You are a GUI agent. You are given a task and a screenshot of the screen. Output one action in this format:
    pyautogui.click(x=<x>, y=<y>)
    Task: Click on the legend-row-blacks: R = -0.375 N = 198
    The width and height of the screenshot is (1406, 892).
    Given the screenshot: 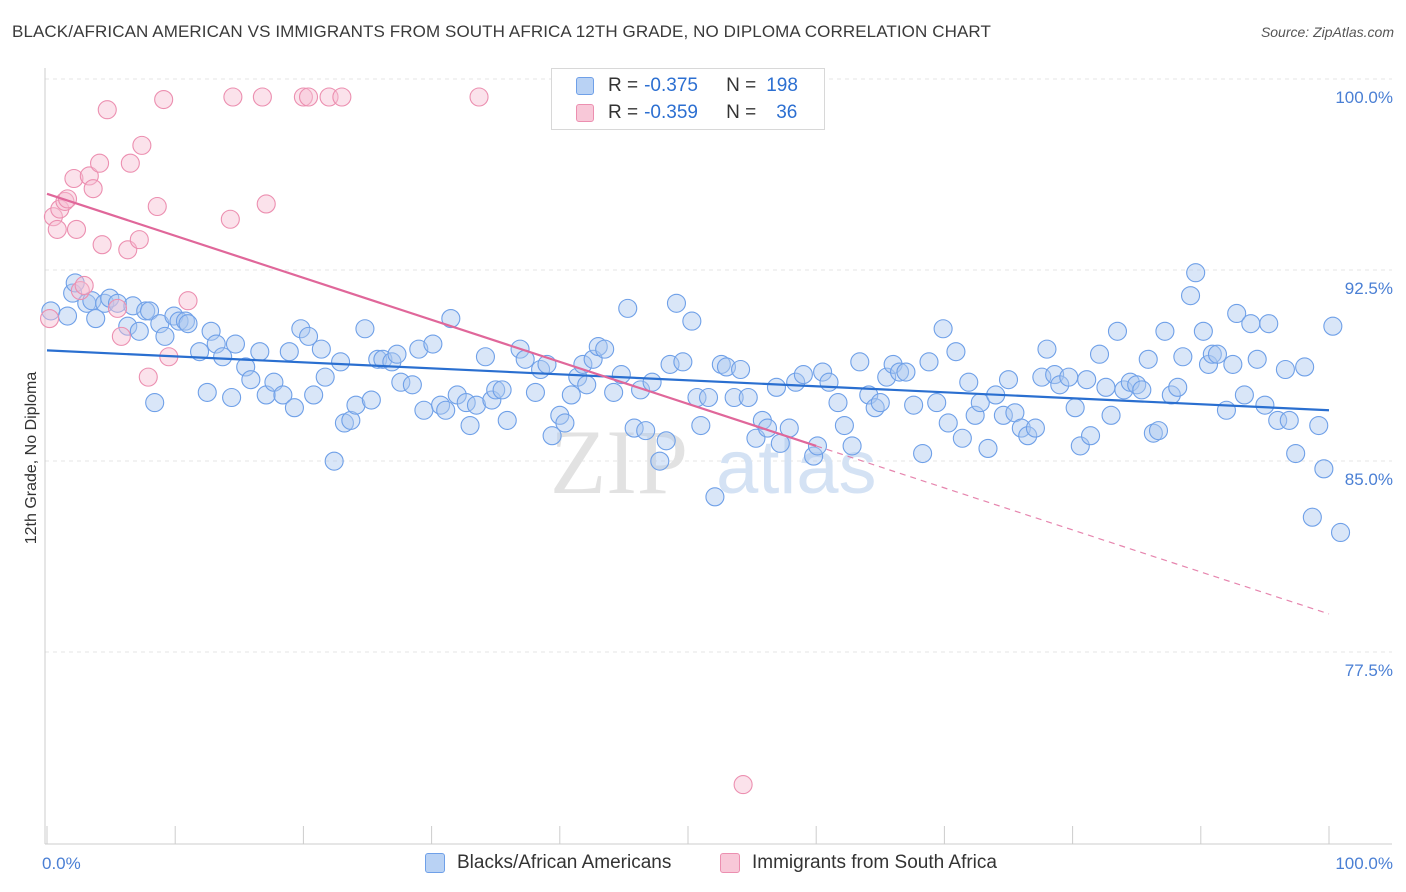 What is the action you would take?
    pyautogui.click(x=687, y=86)
    